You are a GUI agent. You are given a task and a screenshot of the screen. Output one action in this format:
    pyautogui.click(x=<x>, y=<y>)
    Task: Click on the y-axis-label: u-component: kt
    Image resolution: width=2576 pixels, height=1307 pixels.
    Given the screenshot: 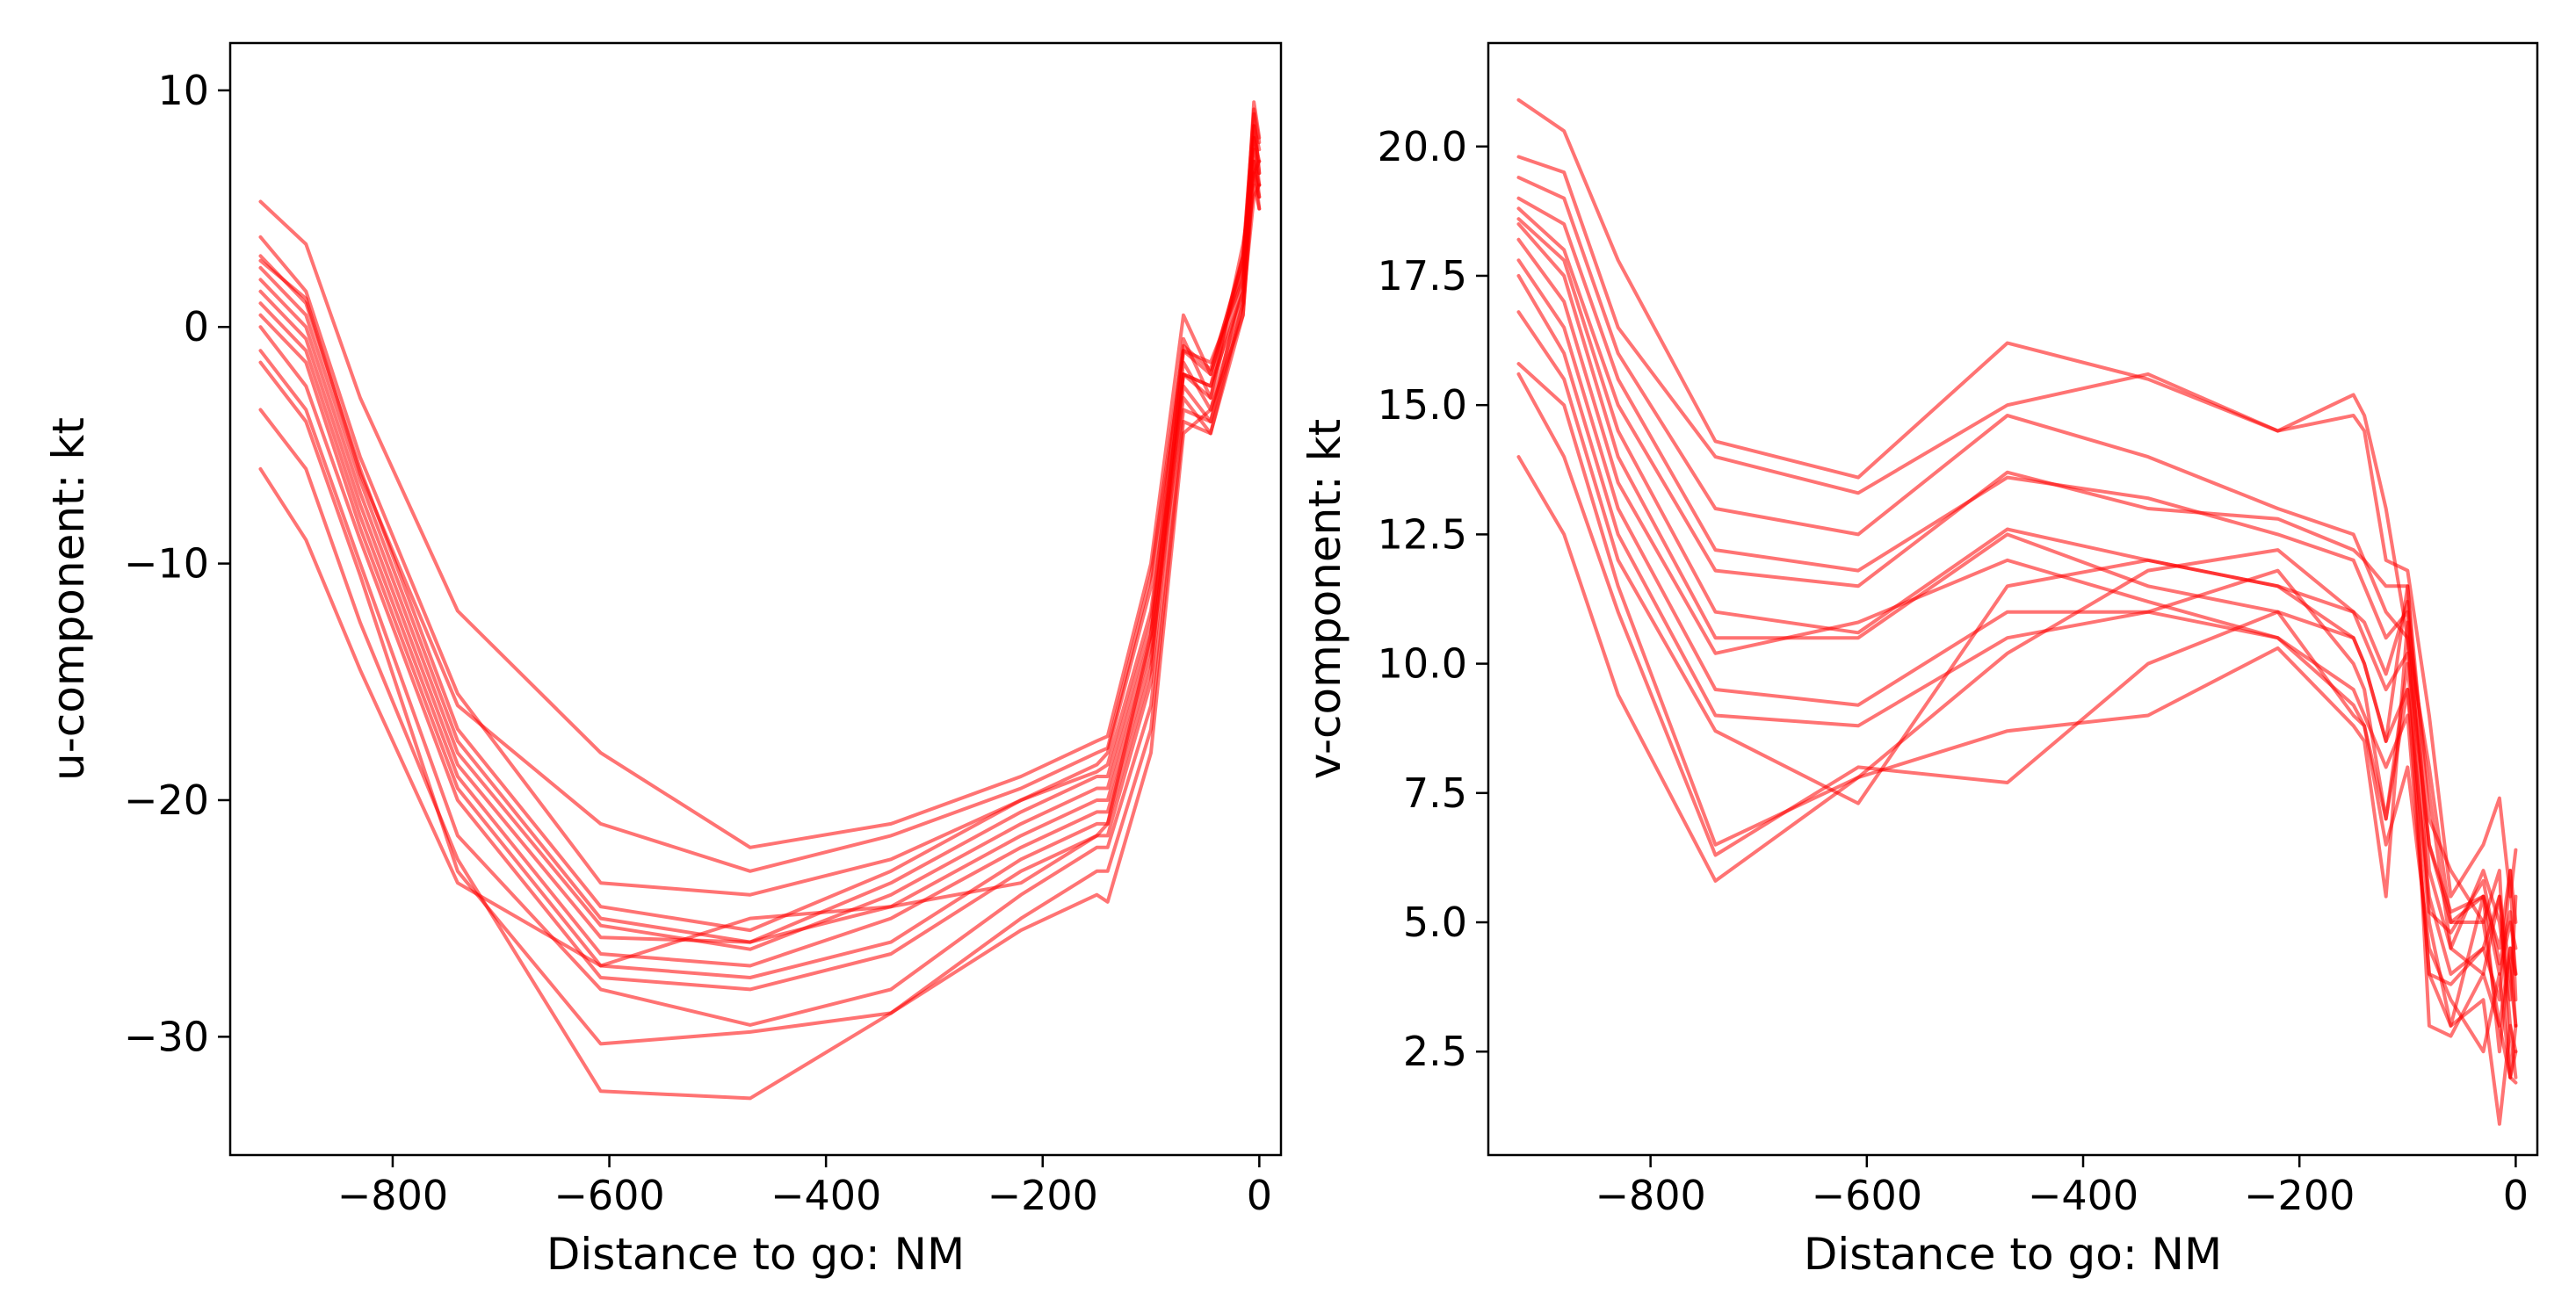 What is the action you would take?
    pyautogui.click(x=68, y=599)
    